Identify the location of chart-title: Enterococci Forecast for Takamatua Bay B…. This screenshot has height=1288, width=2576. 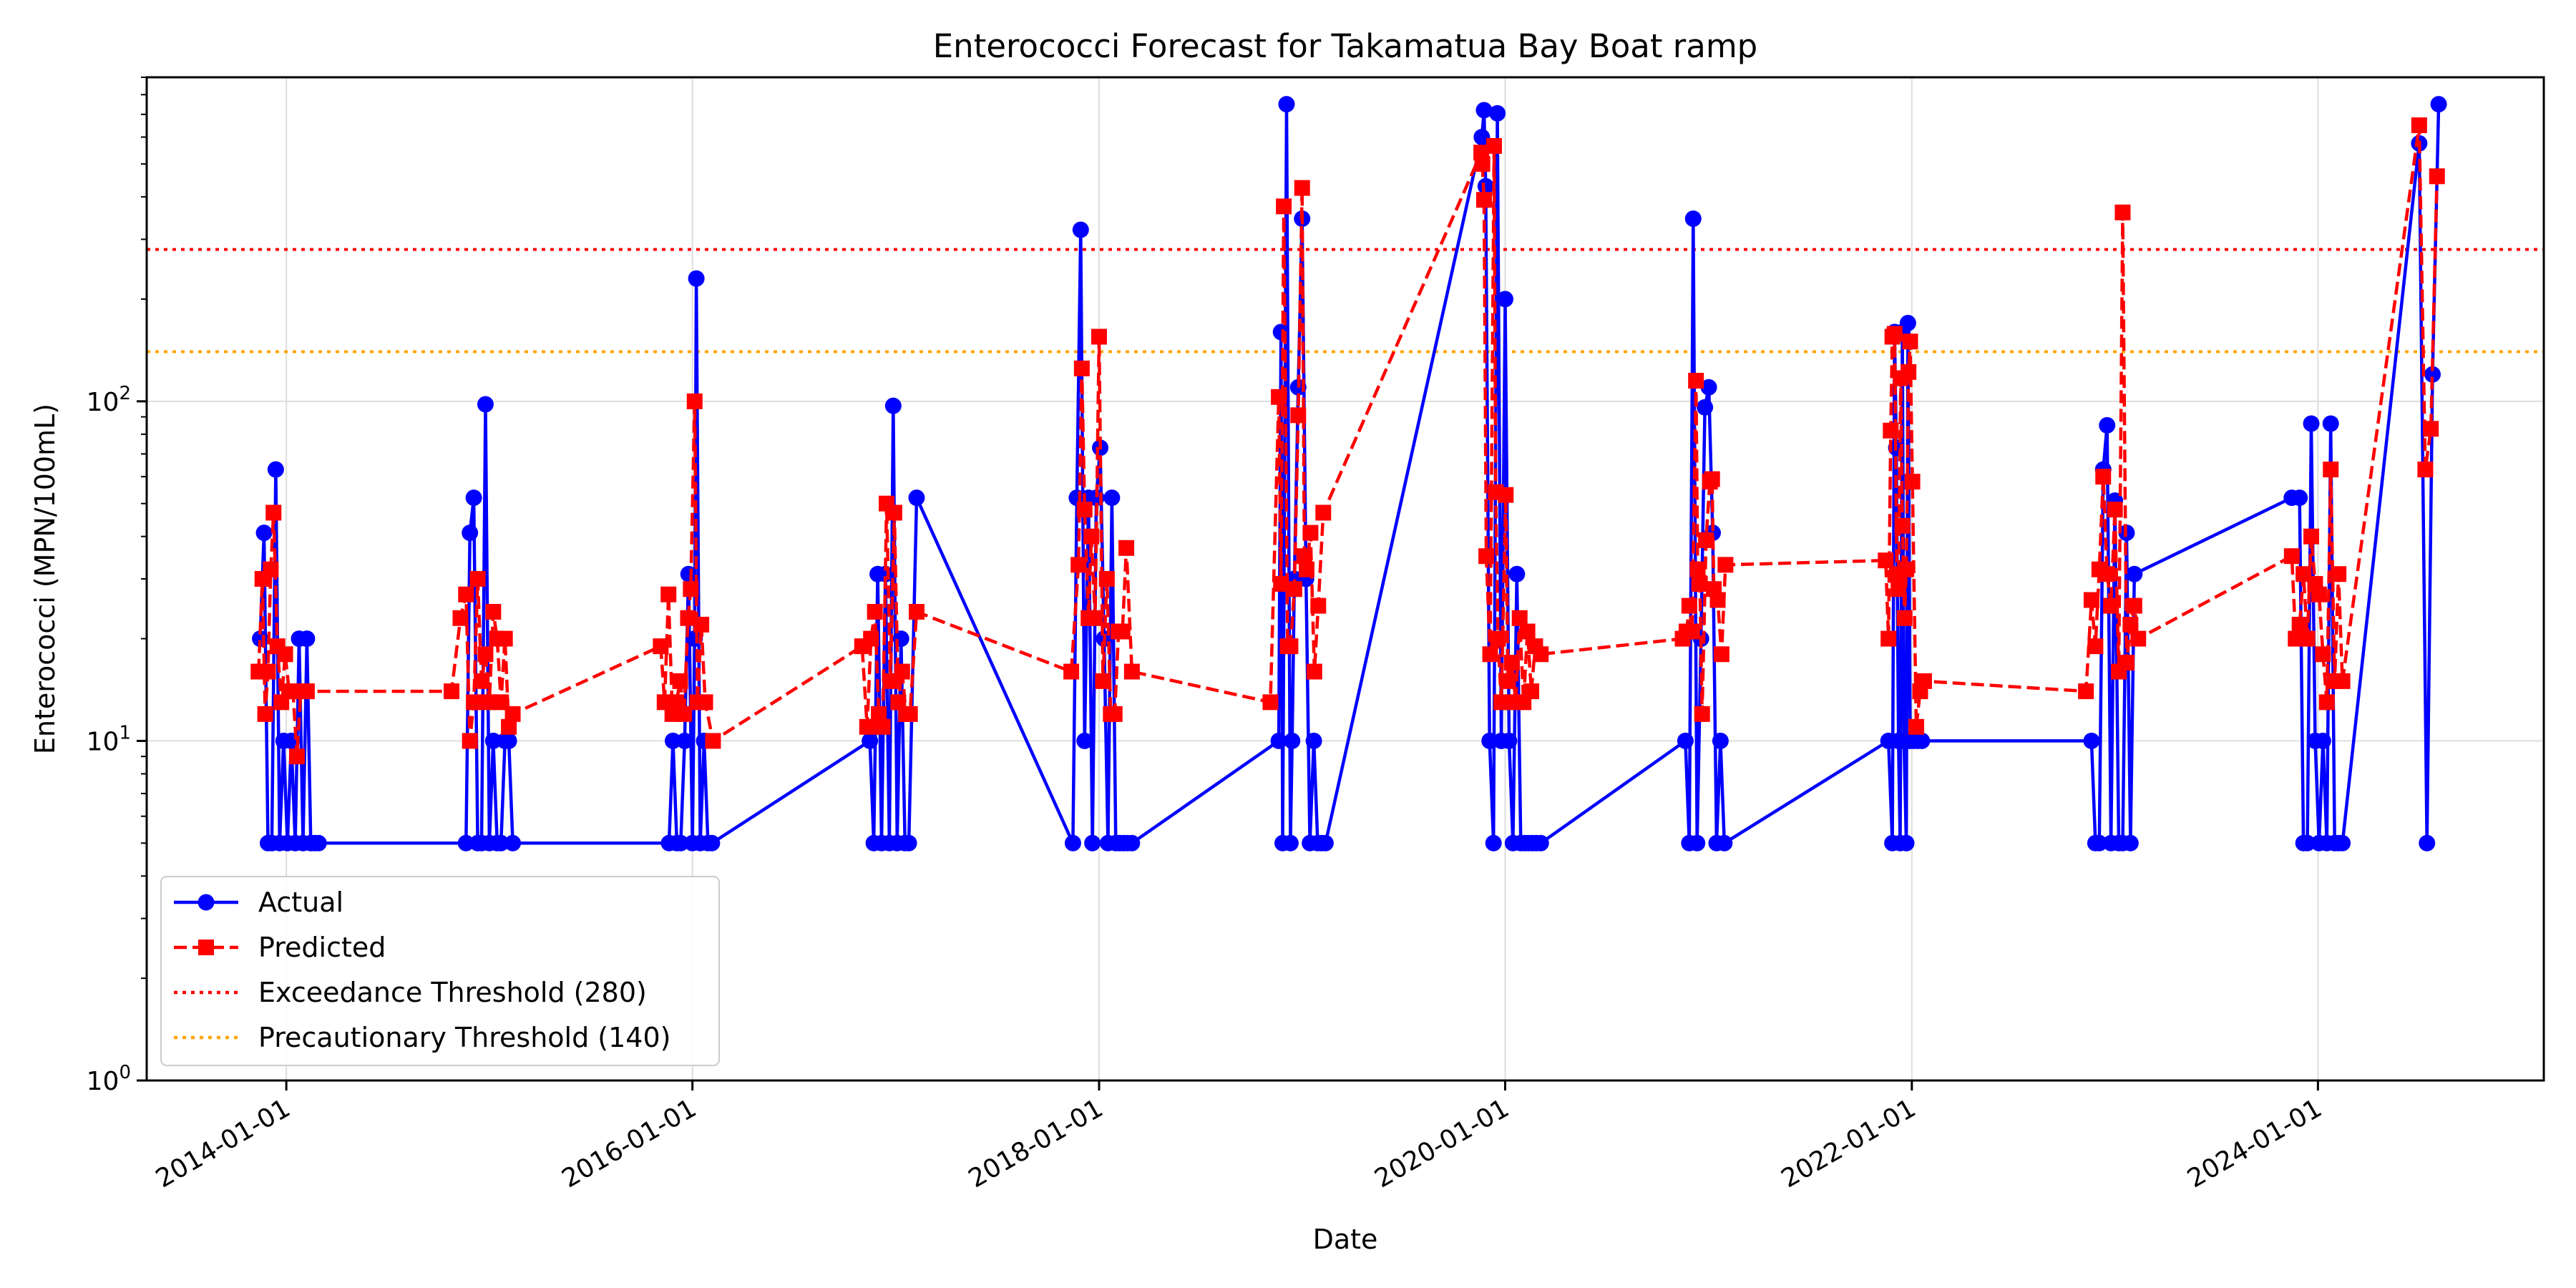
(1345, 46).